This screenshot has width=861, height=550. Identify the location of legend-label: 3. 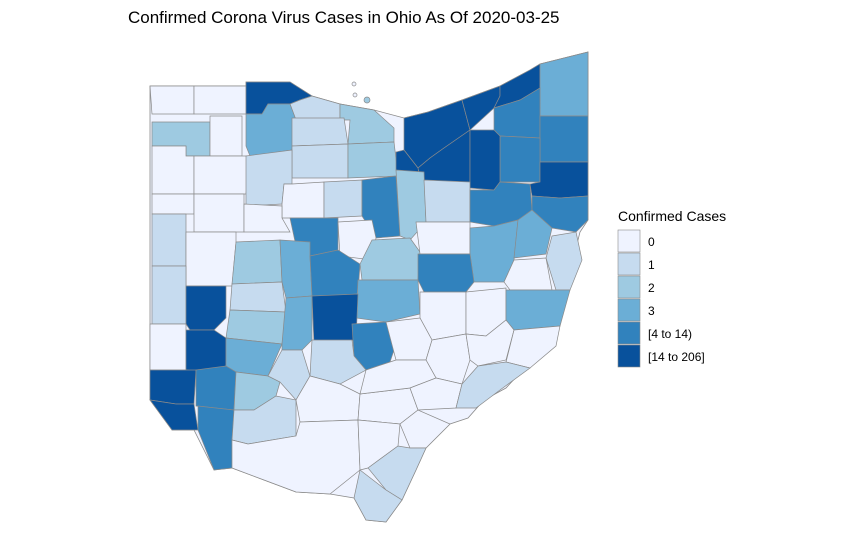
(651, 311).